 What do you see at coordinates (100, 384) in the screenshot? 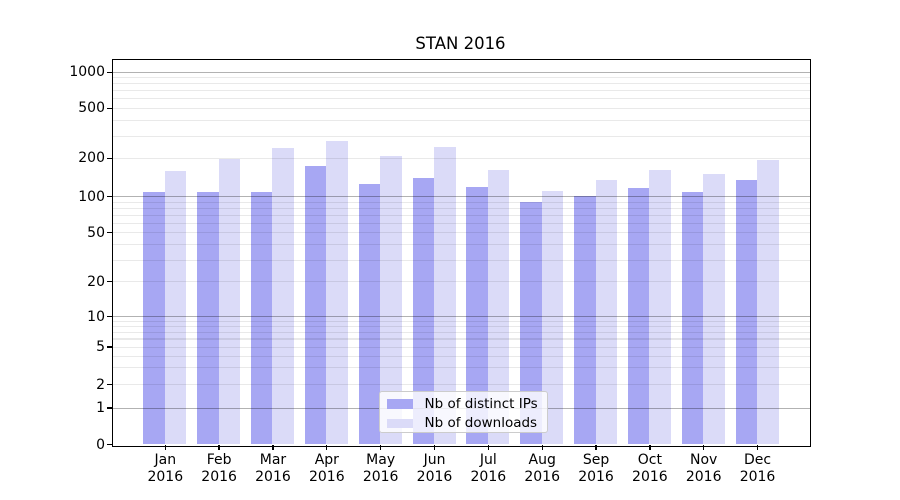
I see `y-tick-label: 2` at bounding box center [100, 384].